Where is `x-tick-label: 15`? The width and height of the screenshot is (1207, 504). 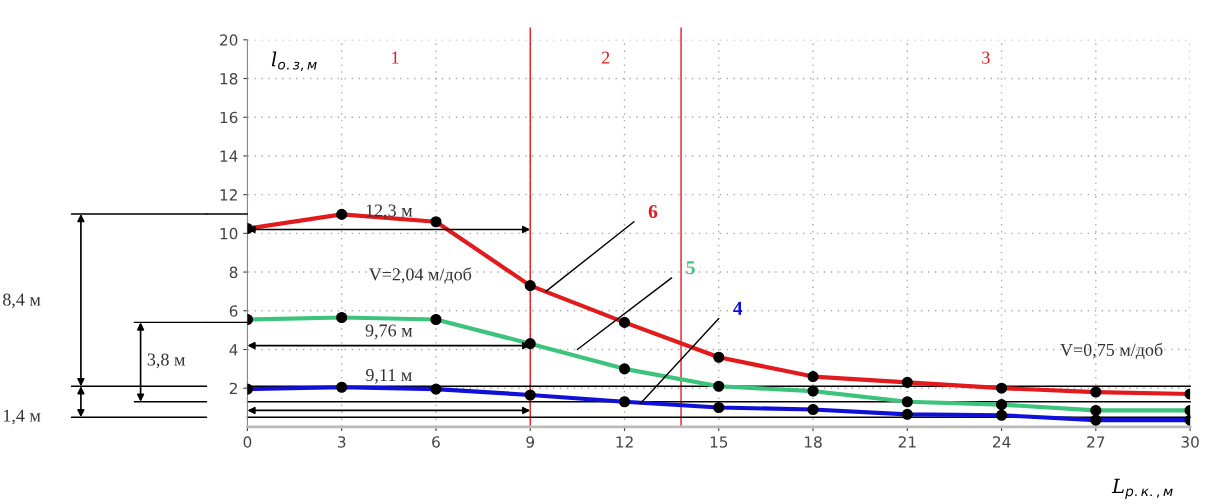
x-tick-label: 15 is located at coordinates (719, 442).